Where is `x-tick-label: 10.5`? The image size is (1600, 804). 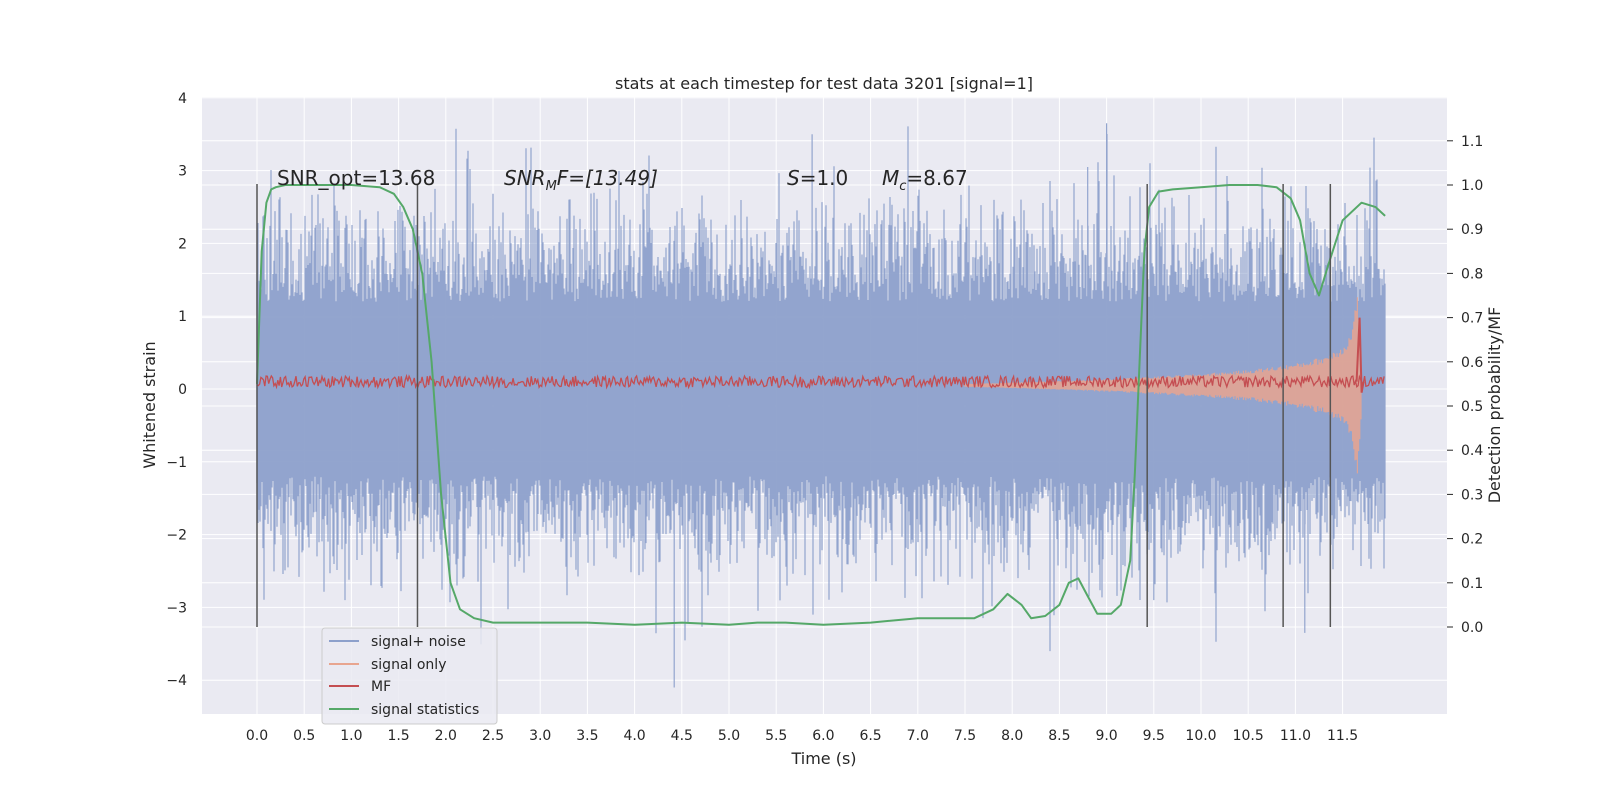 x-tick-label: 10.5 is located at coordinates (1248, 736).